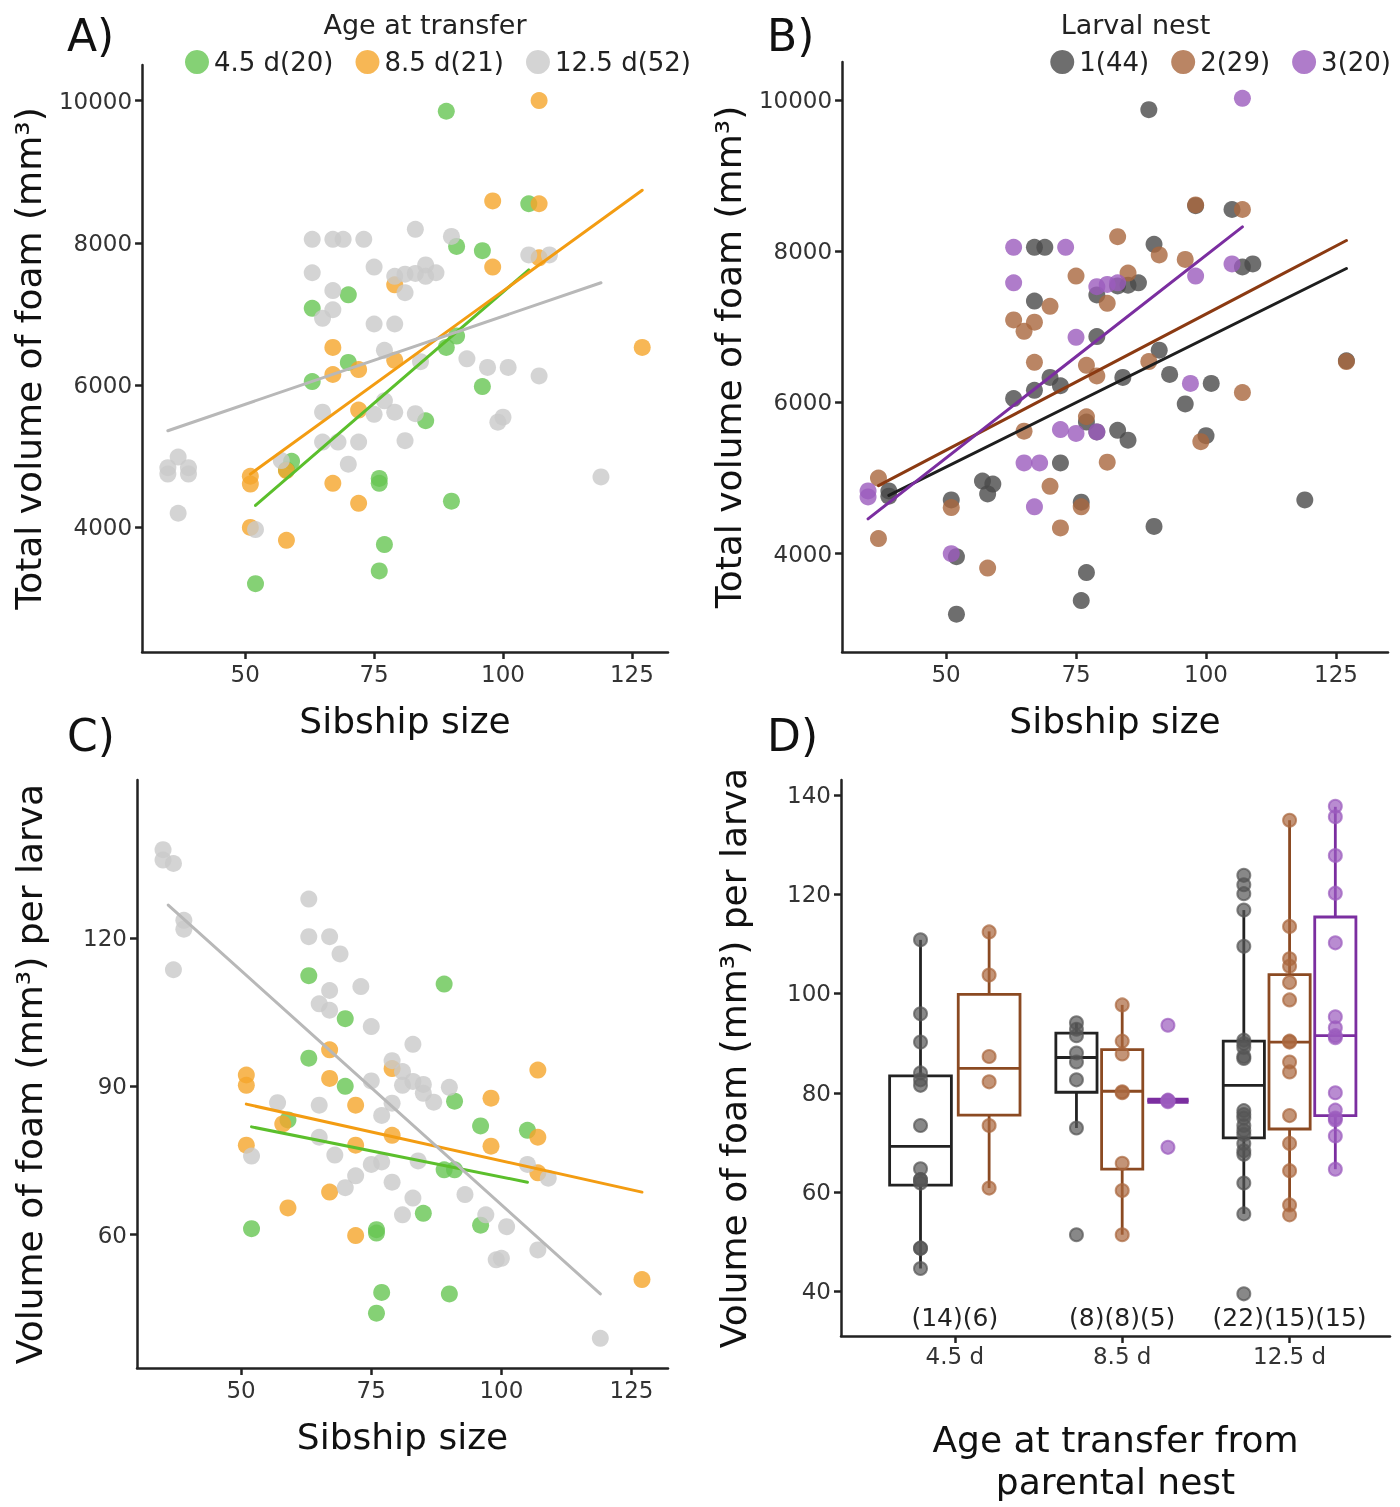 The image size is (1400, 1507). What do you see at coordinates (955, 1317) in the screenshot?
I see `annotation: (14)(6)` at bounding box center [955, 1317].